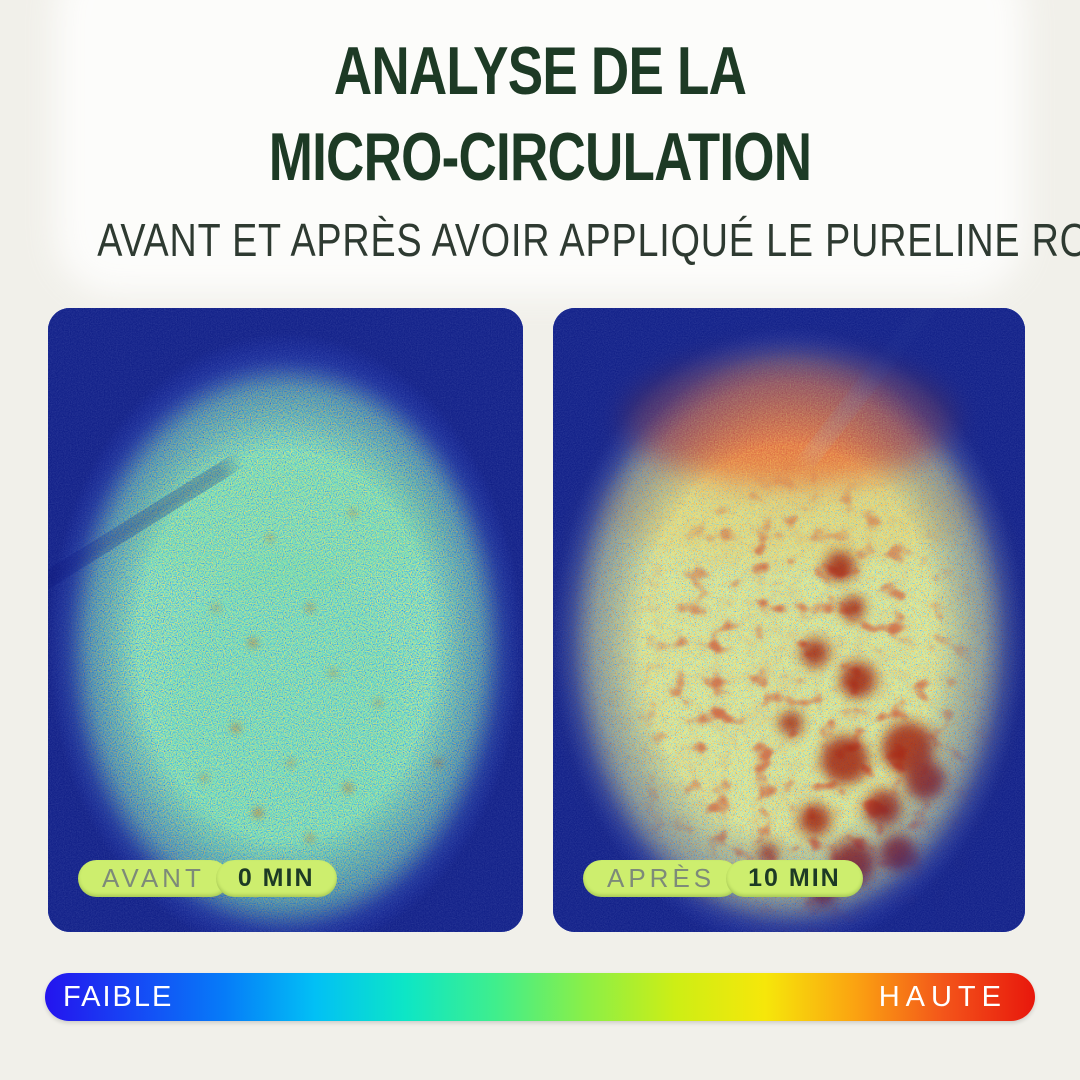 The height and width of the screenshot is (1080, 1080). I want to click on page-title-line1: ANALYSE DE LA, so click(540, 71).